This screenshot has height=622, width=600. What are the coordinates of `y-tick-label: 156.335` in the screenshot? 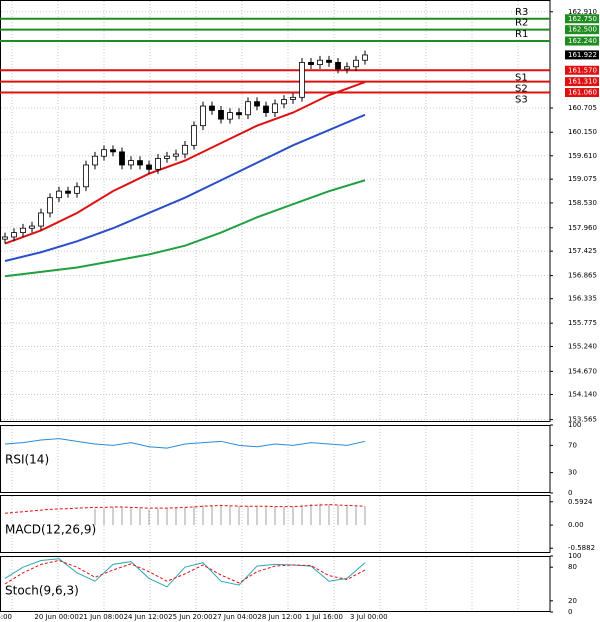 It's located at (582, 299).